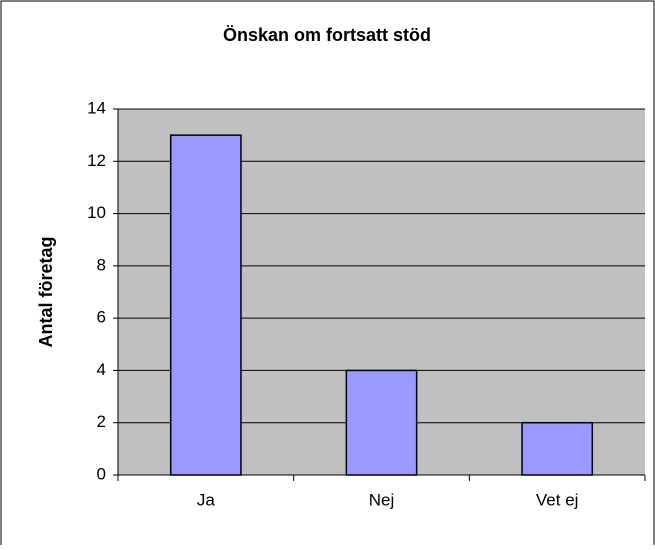 The width and height of the screenshot is (655, 550). Describe the element at coordinates (96, 160) in the screenshot. I see `y-tick-label: 12` at that location.